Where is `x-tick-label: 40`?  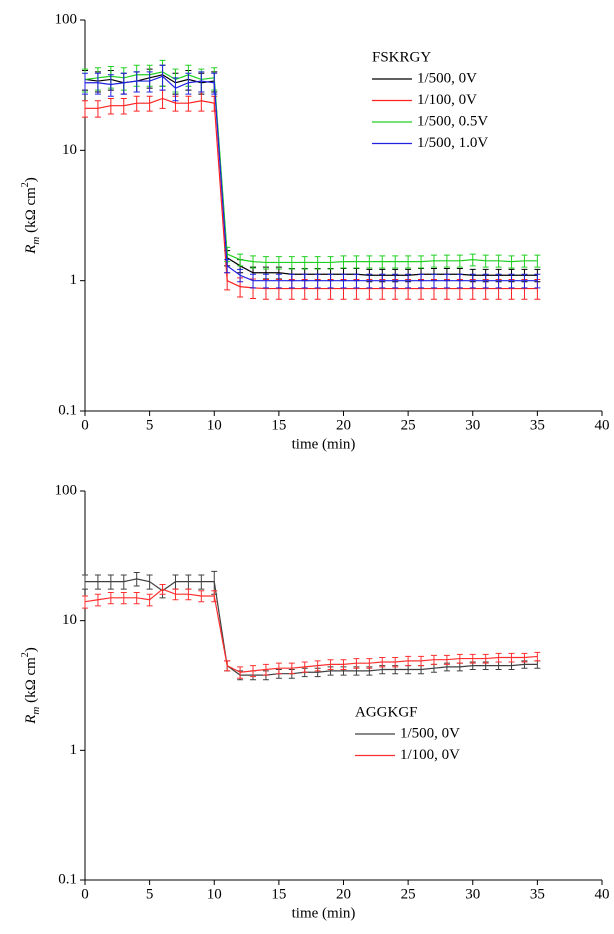 x-tick-label: 40 is located at coordinates (602, 894).